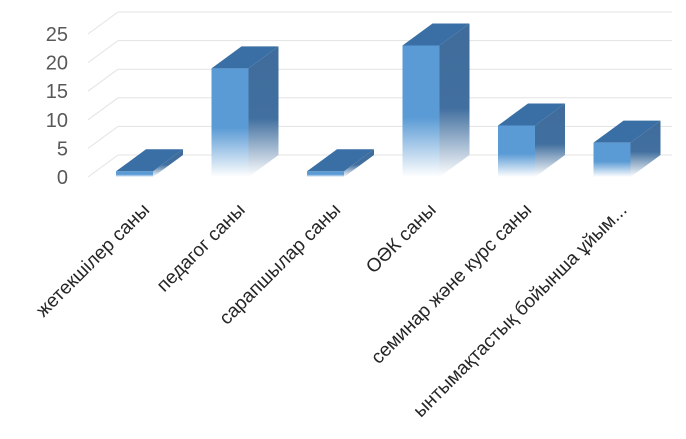 The image size is (686, 439). I want to click on category-label: семинар және курс саны, so click(451, 284).